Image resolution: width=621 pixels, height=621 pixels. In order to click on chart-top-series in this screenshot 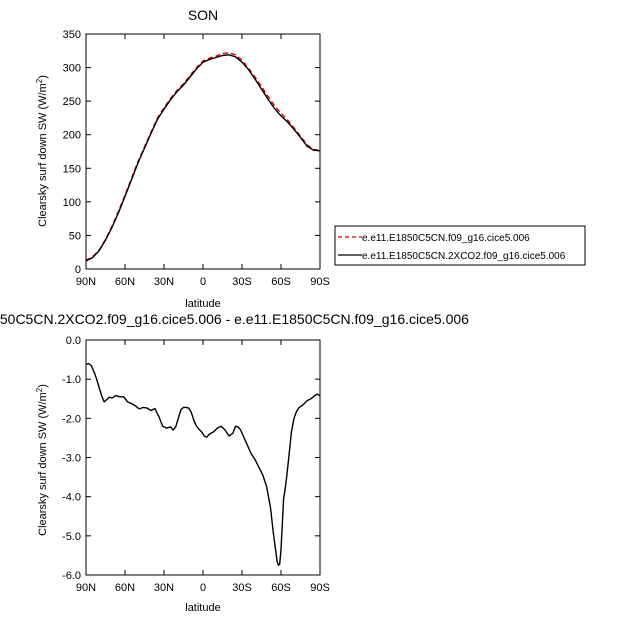, I will do `click(203, 157)`.